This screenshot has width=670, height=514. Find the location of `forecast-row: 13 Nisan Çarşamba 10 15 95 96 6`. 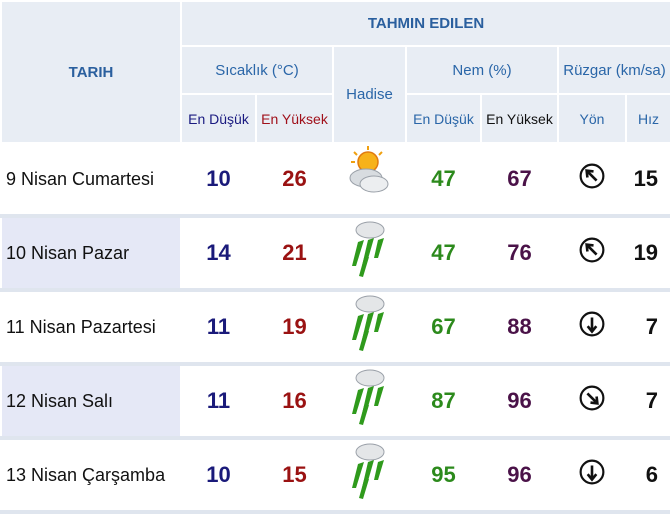

forecast-row: 13 Nisan Çarşamba 10 15 95 96 6 is located at coordinates (335, 475).